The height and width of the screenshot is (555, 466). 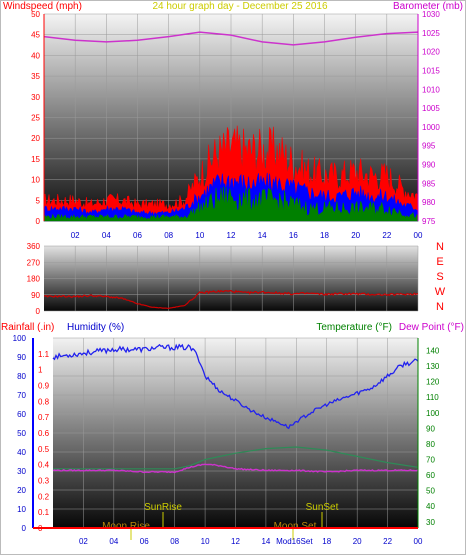 I want to click on temperature-line, so click(x=236, y=458).